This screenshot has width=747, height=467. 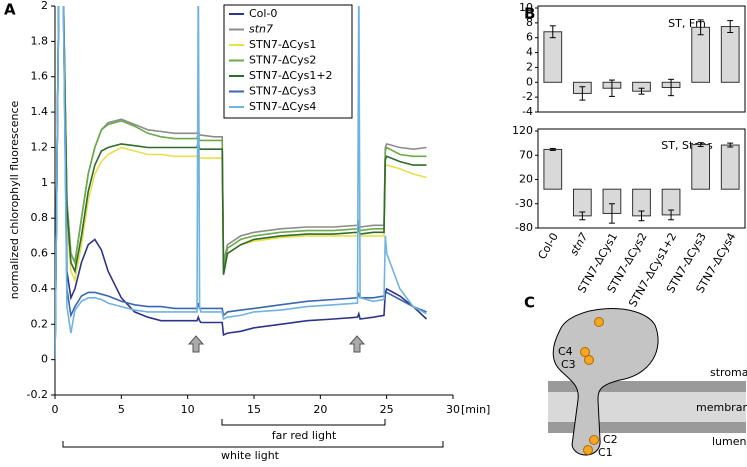 I want to click on residue-label: C4, so click(x=565, y=351).